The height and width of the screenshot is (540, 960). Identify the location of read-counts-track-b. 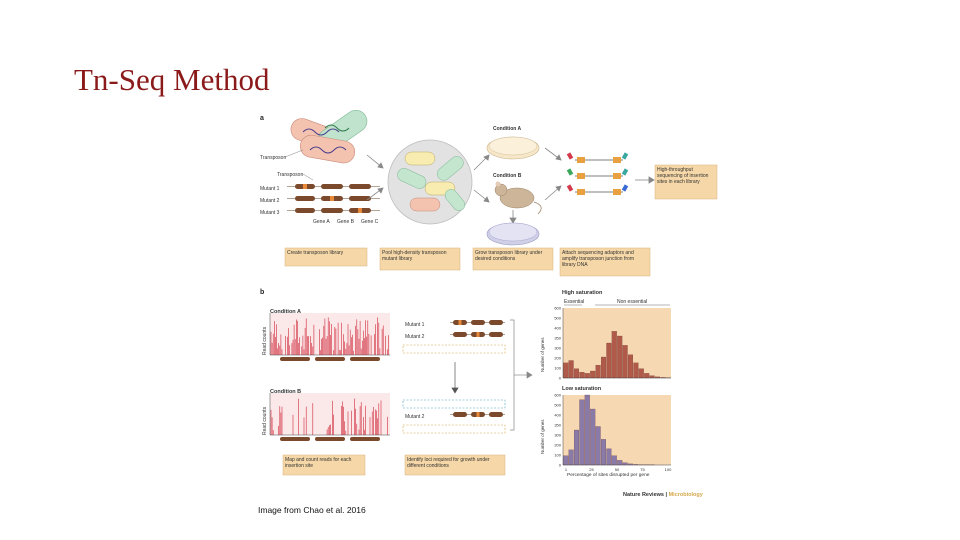
(329, 417).